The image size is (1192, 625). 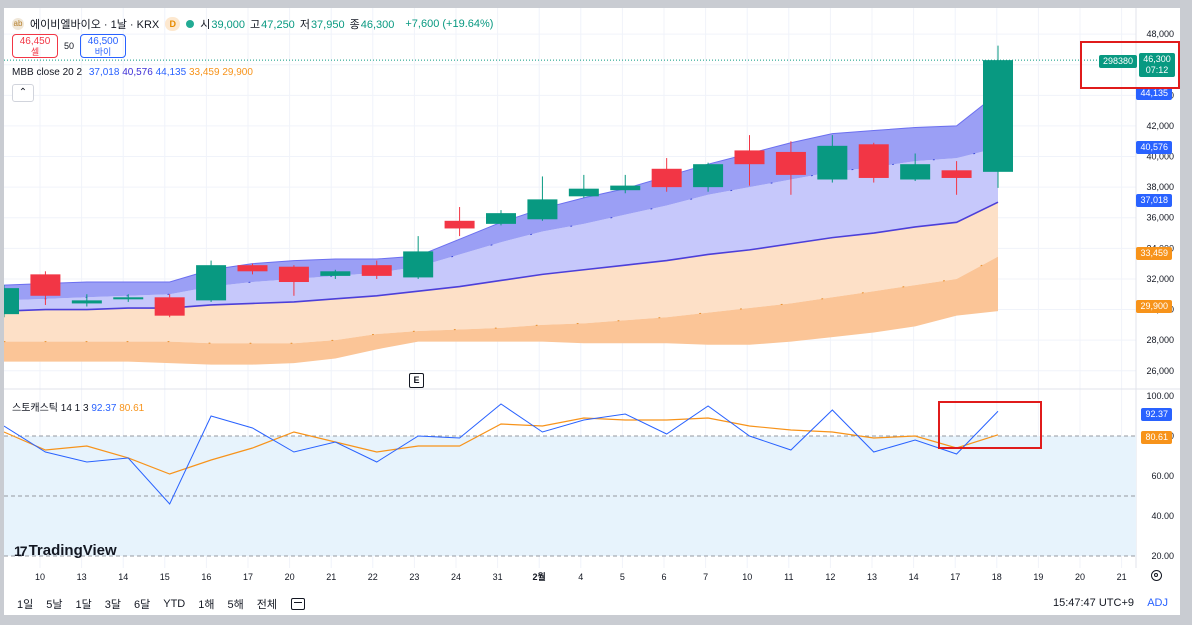 What do you see at coordinates (1154, 200) in the screenshot?
I see `lower-band-label: 37,018` at bounding box center [1154, 200].